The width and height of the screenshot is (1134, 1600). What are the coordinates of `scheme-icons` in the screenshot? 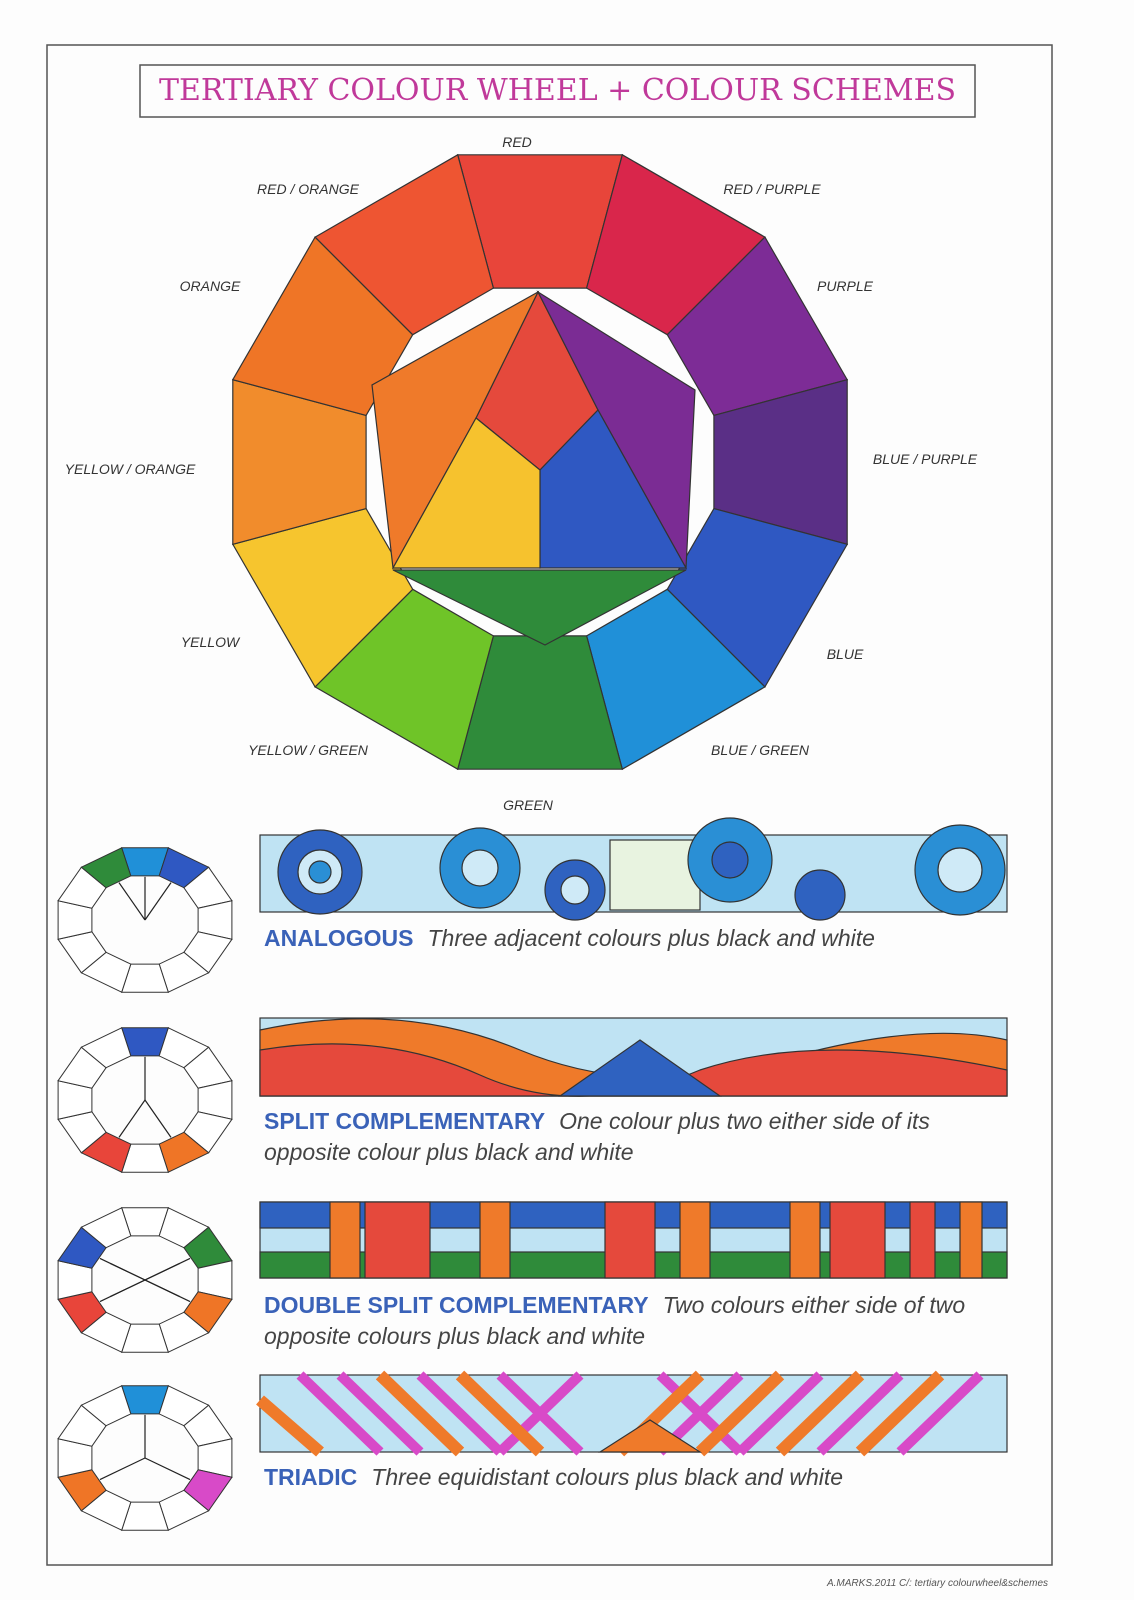 It's located at (145, 1189).